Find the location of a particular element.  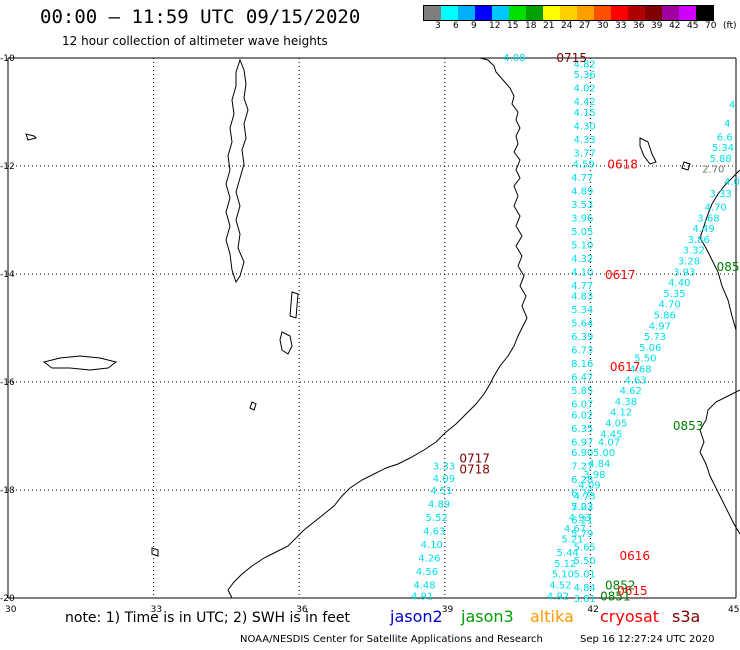

swh-value: 5.34 is located at coordinates (582, 310).